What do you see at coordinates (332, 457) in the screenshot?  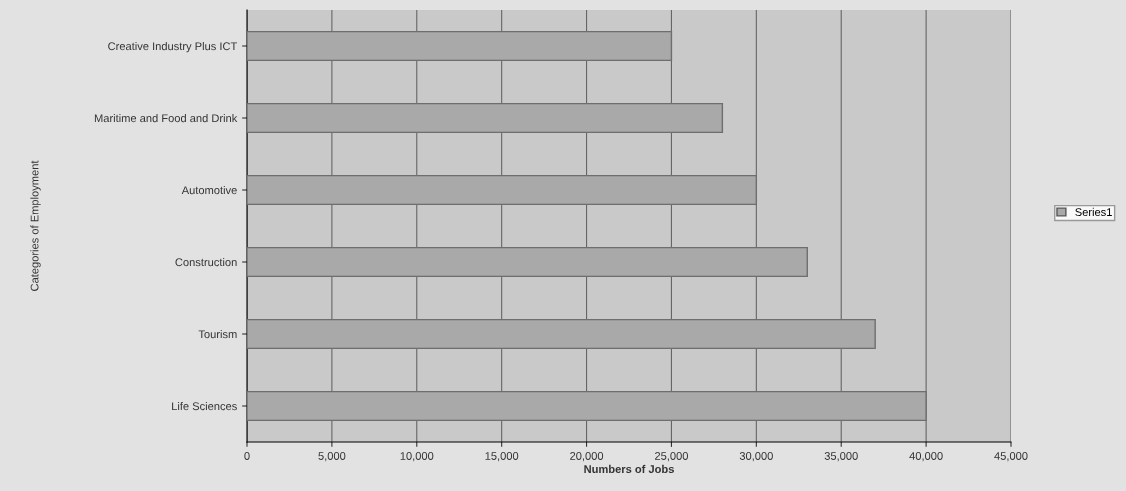 I see `x-tick-label: 5,000` at bounding box center [332, 457].